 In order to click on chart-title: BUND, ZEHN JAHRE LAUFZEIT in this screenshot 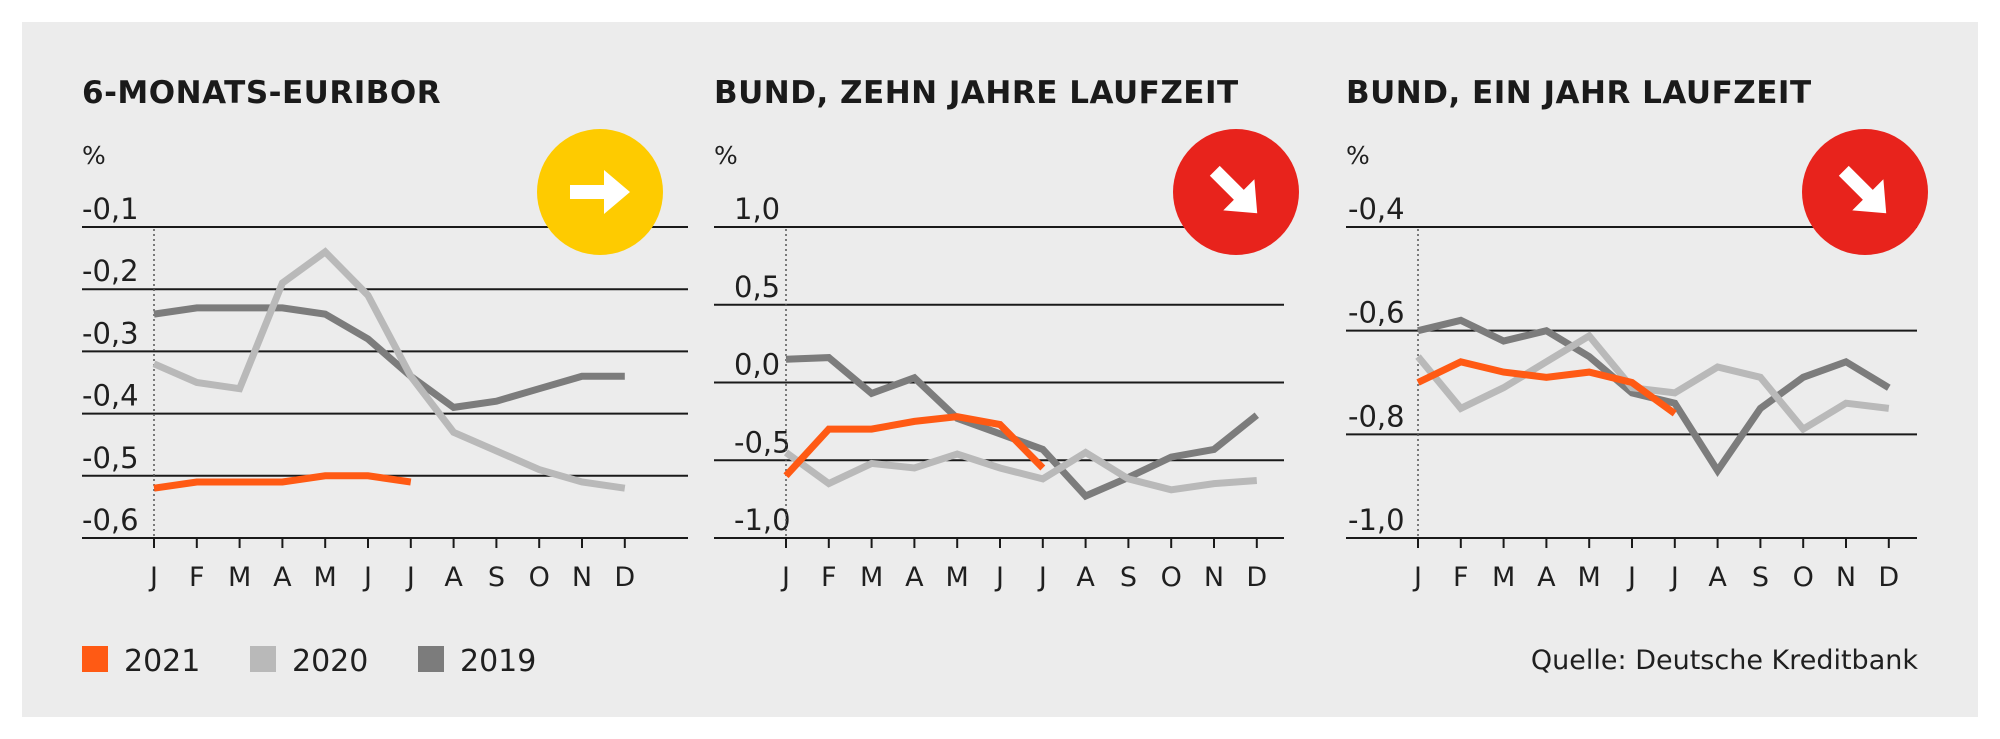, I will do `click(976, 93)`.